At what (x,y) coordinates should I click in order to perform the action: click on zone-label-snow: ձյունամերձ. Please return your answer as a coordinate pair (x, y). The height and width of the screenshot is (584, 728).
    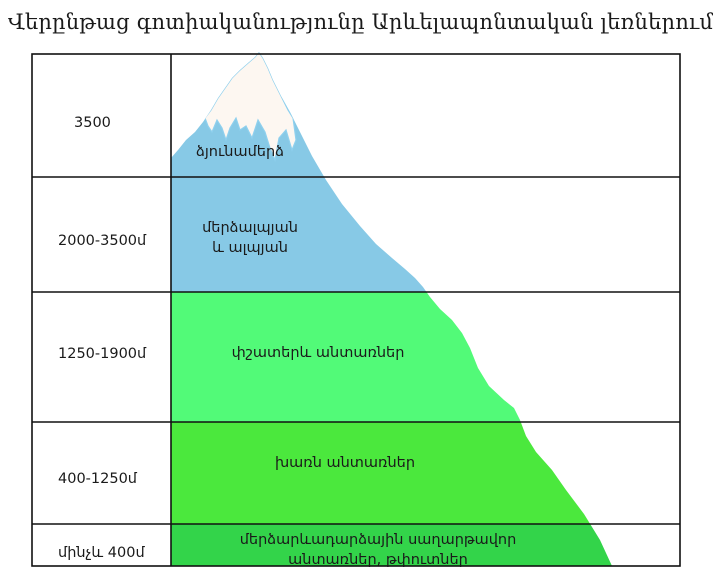
    Looking at the image, I should click on (240, 152).